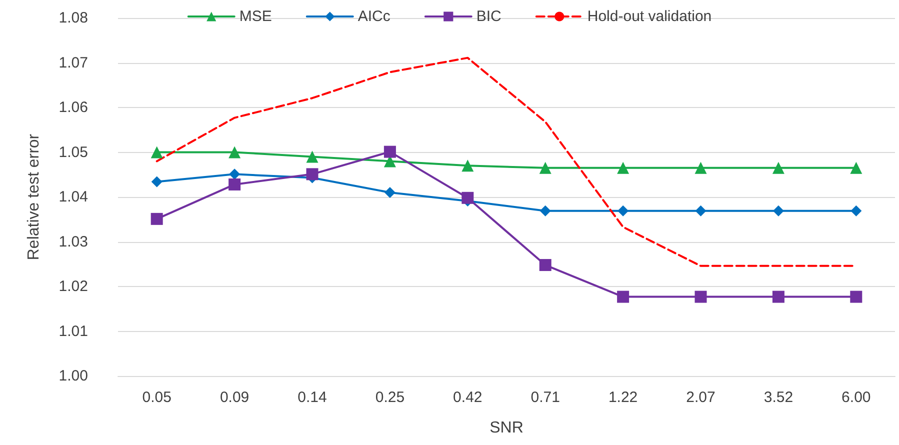 This screenshot has height=445, width=899. What do you see at coordinates (73, 152) in the screenshot?
I see `y-tick-label: 1.05` at bounding box center [73, 152].